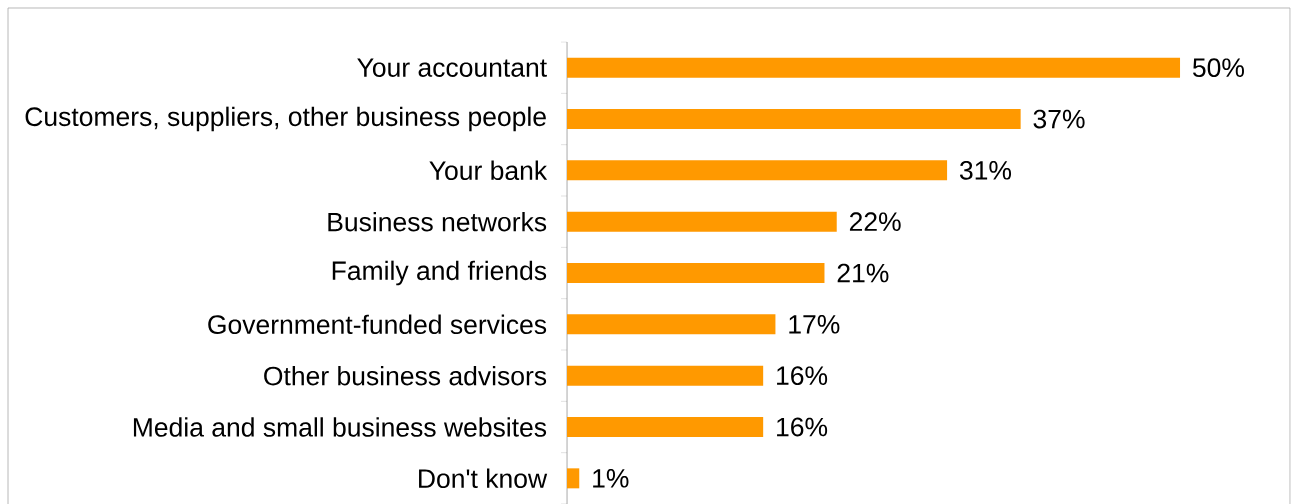  I want to click on data-label: 22%, so click(875, 222).